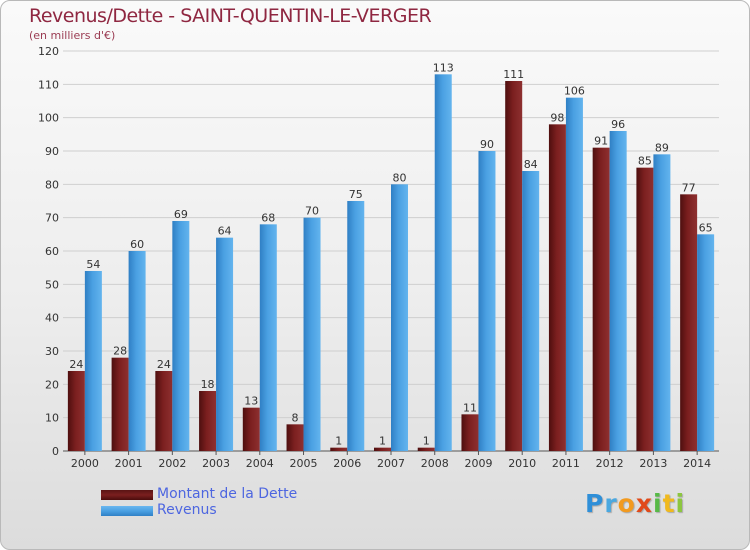 This screenshot has width=750, height=550. Describe the element at coordinates (52, 218) in the screenshot. I see `y-tick-label: 70` at that location.